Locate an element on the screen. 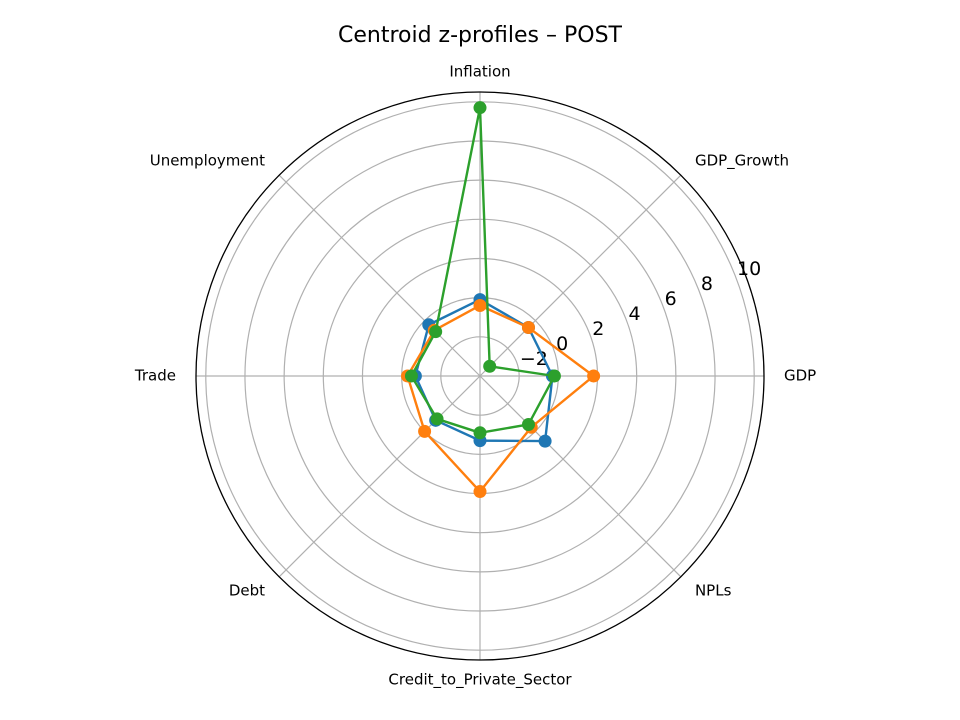  category-label-gdp: GDP is located at coordinates (800, 376).